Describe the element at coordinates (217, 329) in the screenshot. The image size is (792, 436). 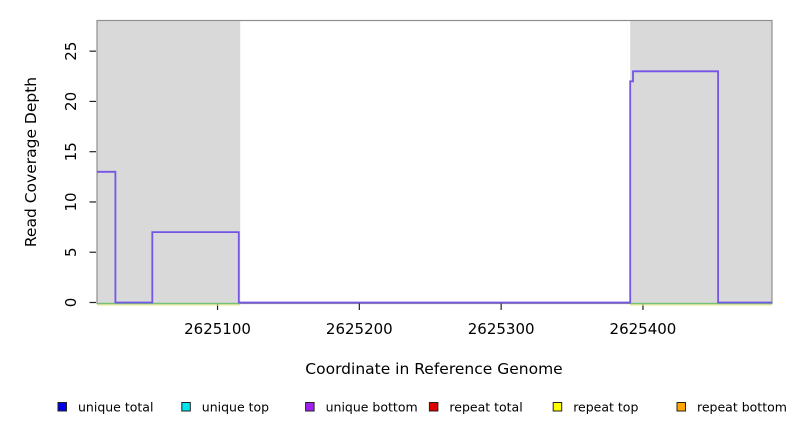
I see `x-tick-label: 2625100` at that location.